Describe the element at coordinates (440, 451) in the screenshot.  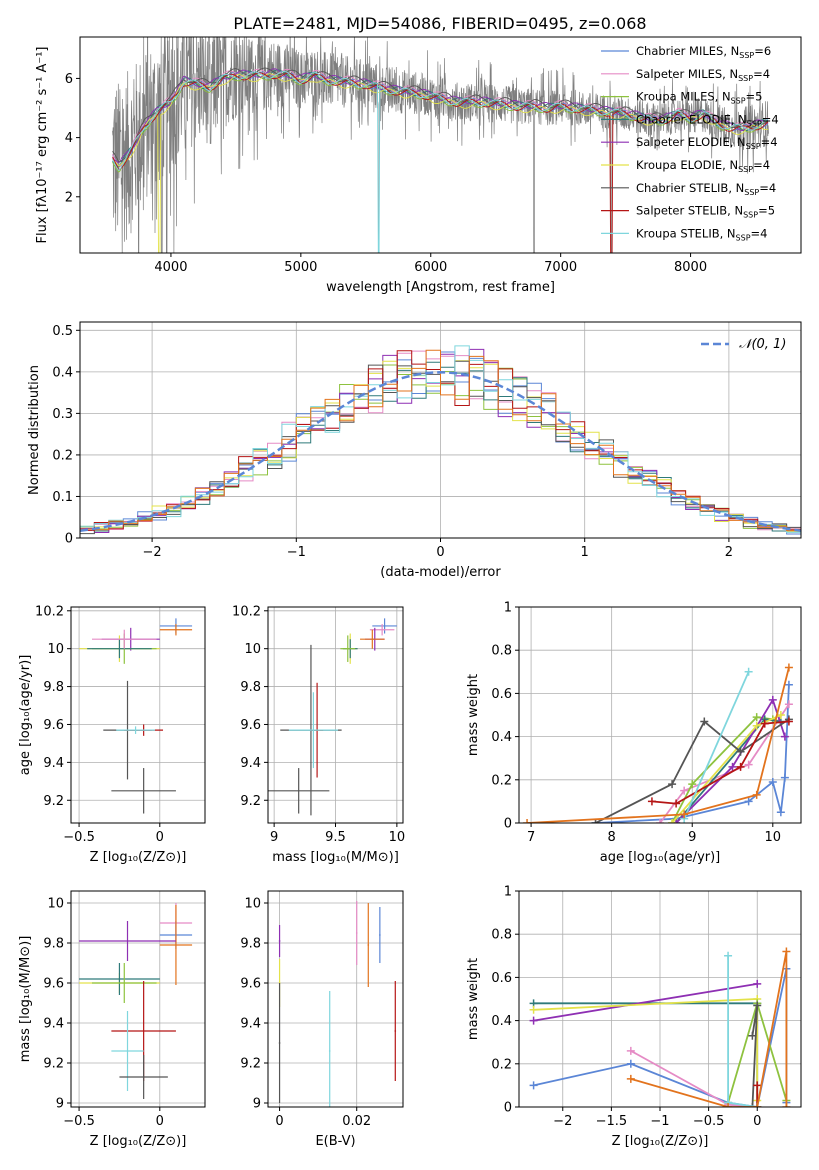
I see `normal-curve` at that location.